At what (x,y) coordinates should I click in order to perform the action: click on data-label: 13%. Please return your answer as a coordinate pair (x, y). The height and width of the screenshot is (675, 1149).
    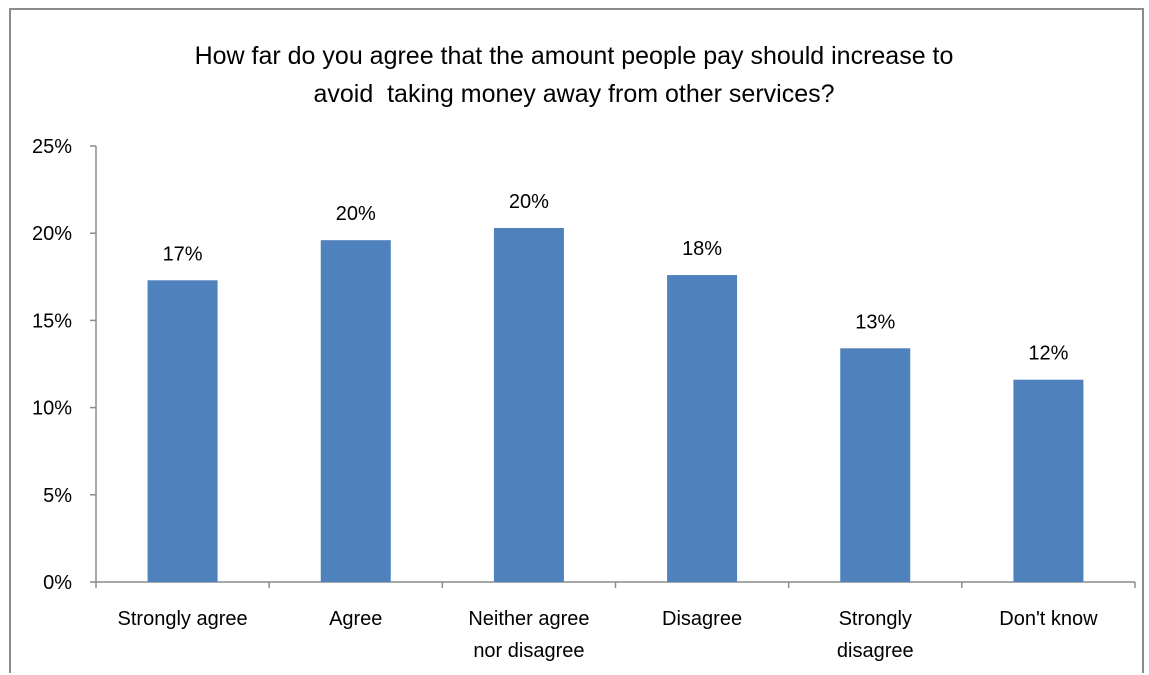
    Looking at the image, I should click on (875, 322).